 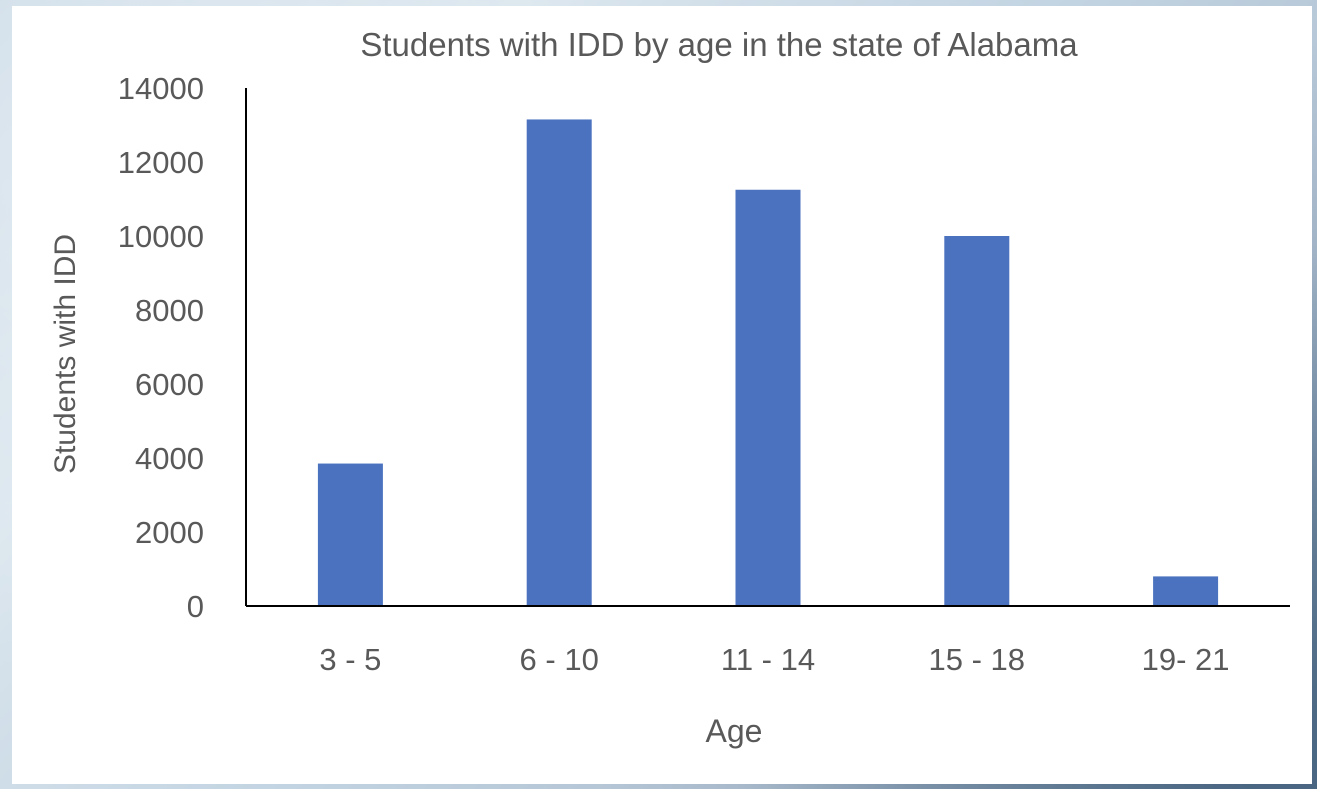 I want to click on x-tick-label: 3 - 5, so click(x=350, y=659).